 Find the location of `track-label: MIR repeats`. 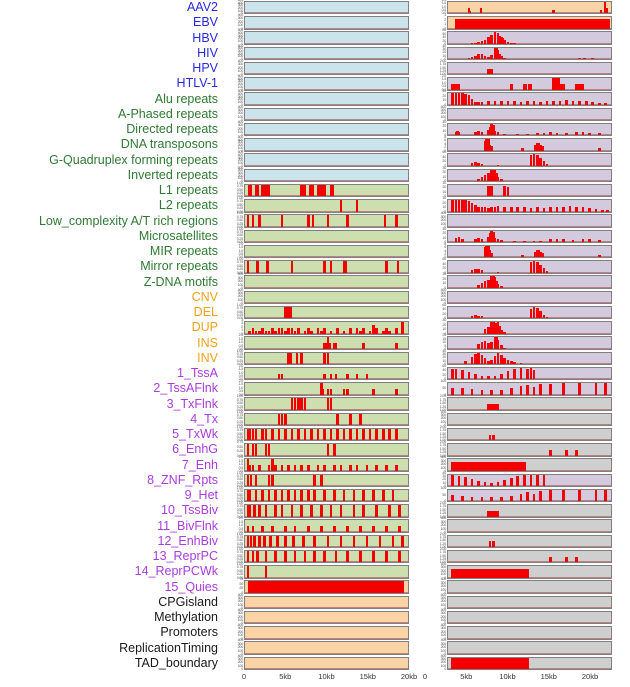

track-label: MIR repeats is located at coordinates (183, 251).